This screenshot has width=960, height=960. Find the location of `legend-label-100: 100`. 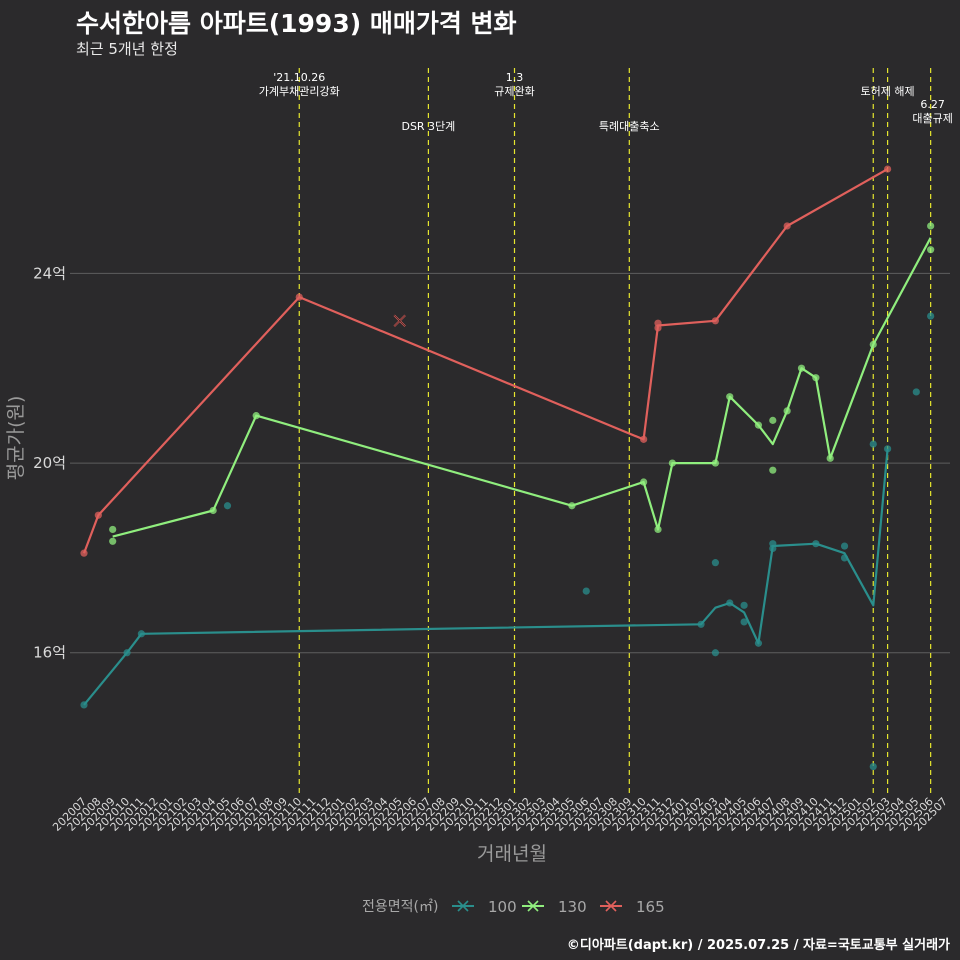

legend-label-100: 100 is located at coordinates (502, 907).